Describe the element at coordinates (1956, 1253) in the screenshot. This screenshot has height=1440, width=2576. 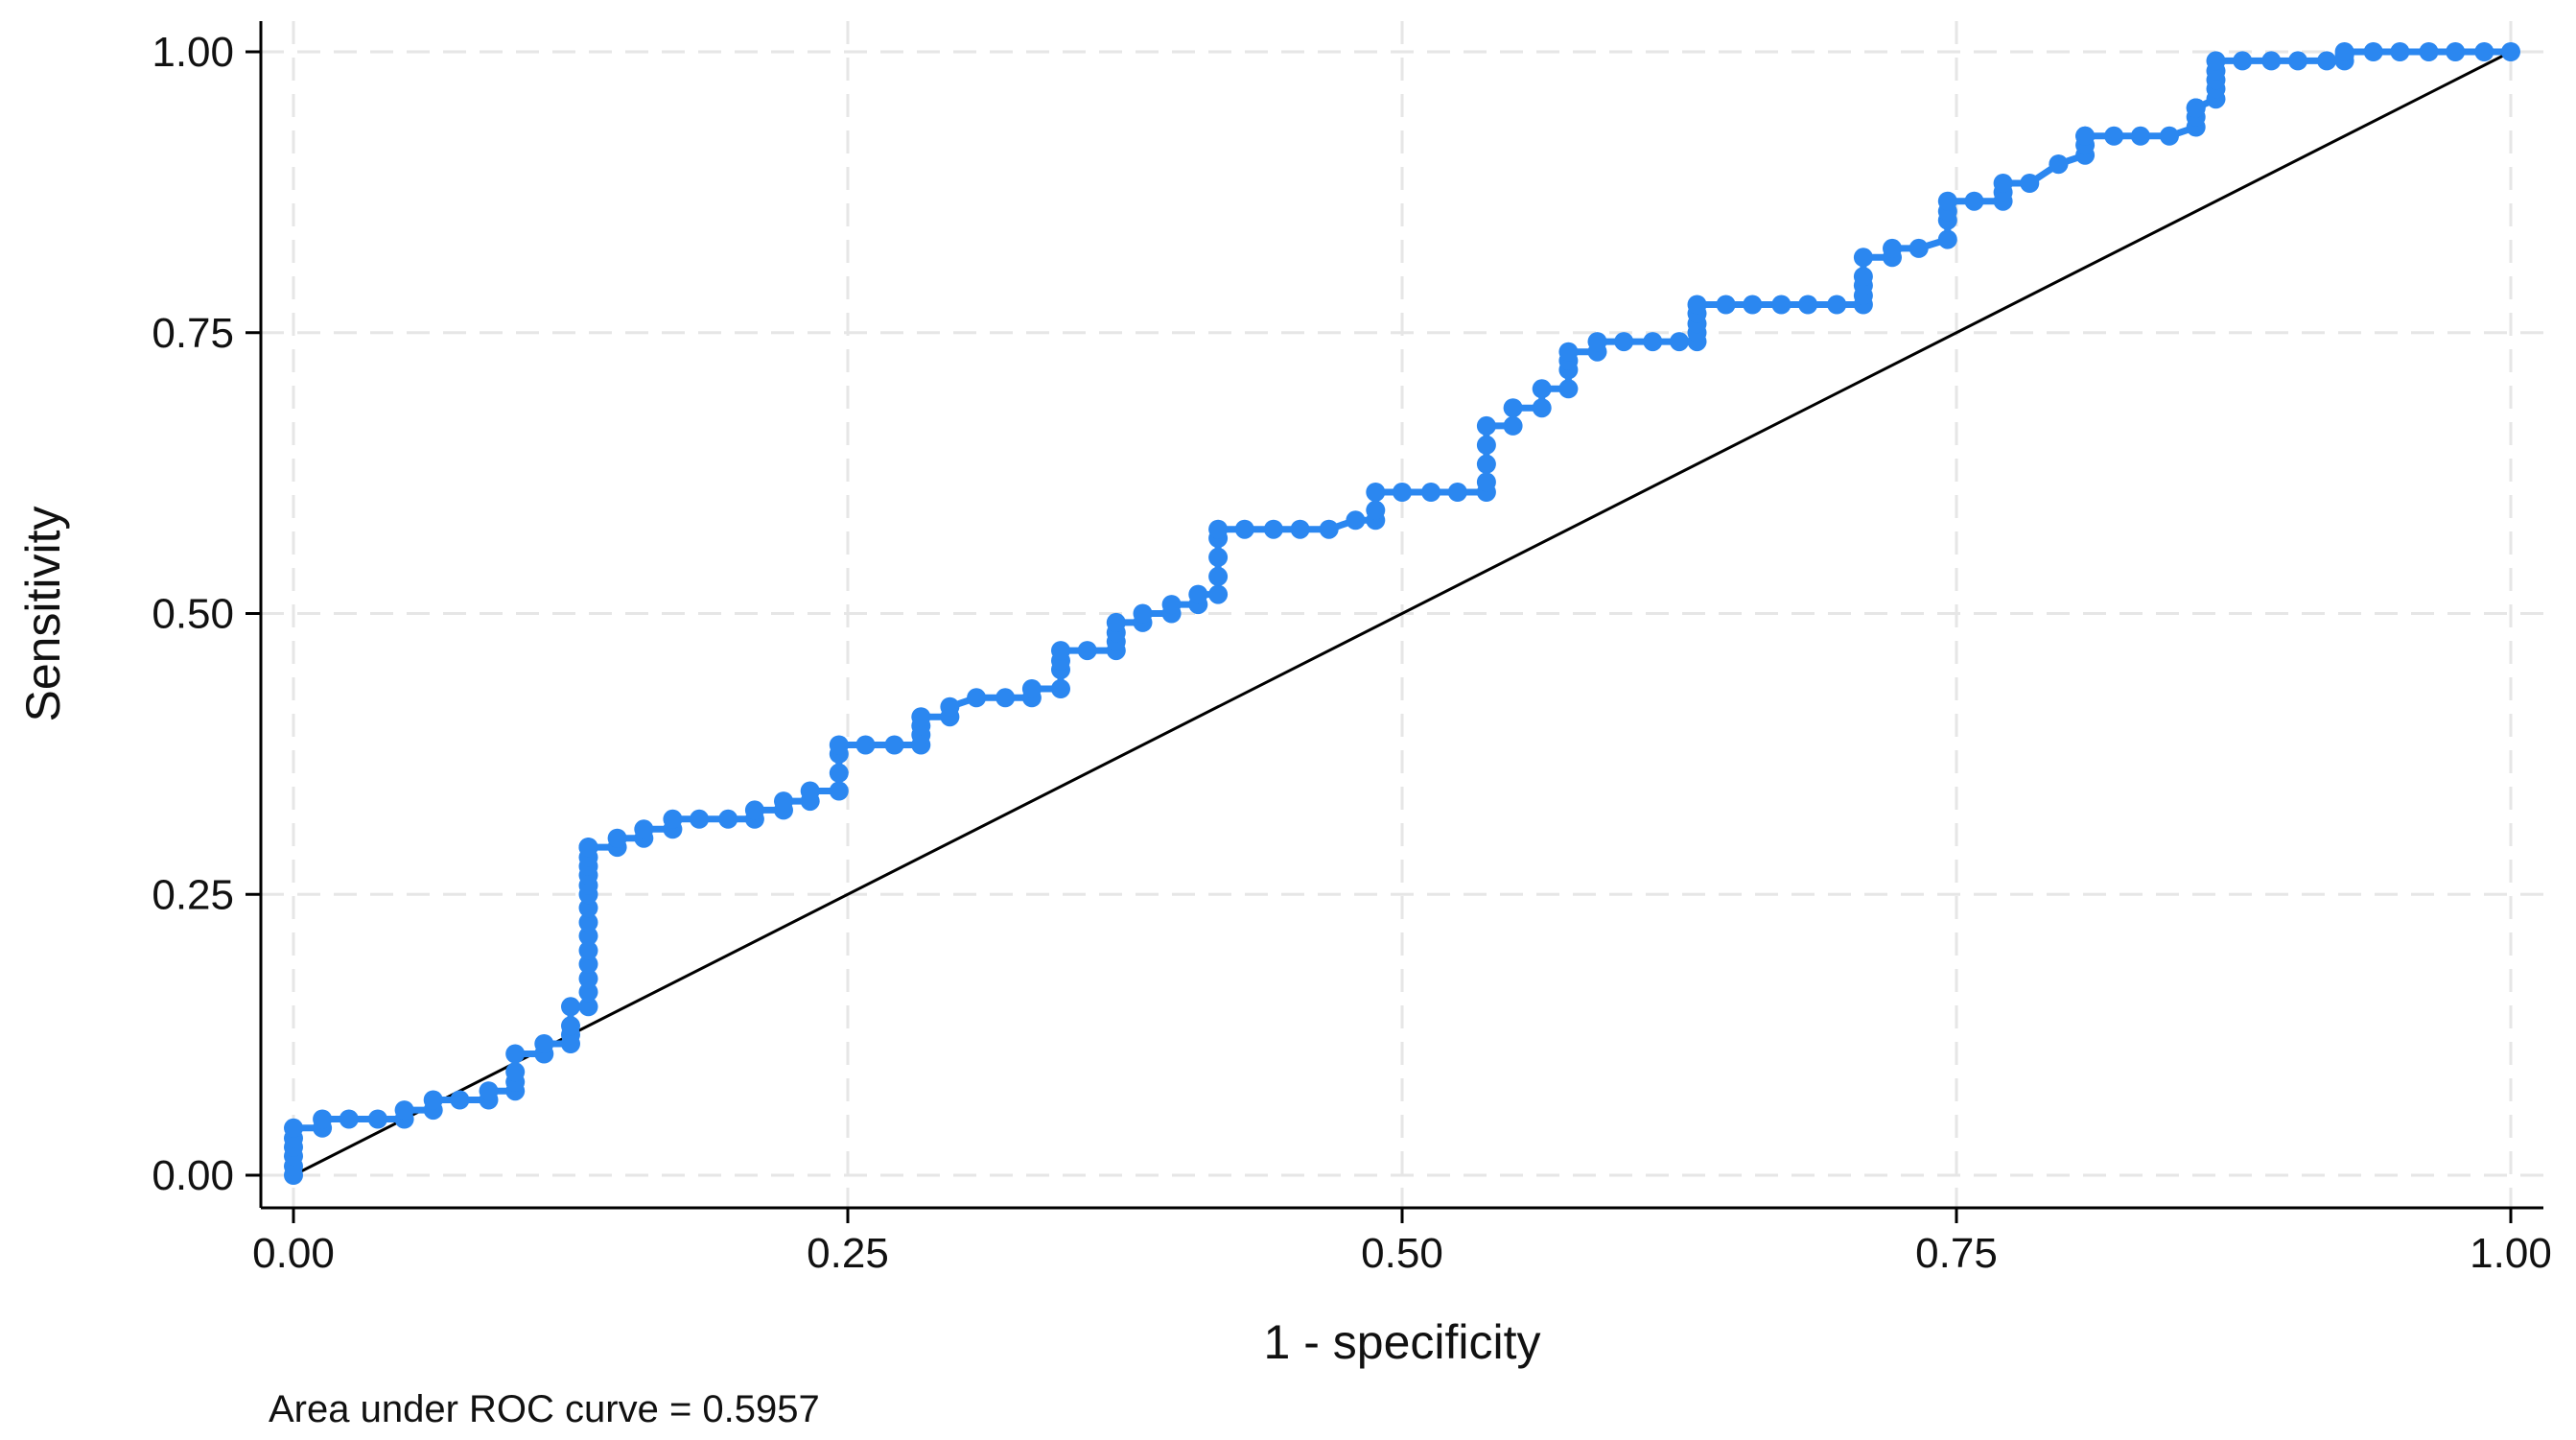
I see `x-tick-label: 0.75` at that location.